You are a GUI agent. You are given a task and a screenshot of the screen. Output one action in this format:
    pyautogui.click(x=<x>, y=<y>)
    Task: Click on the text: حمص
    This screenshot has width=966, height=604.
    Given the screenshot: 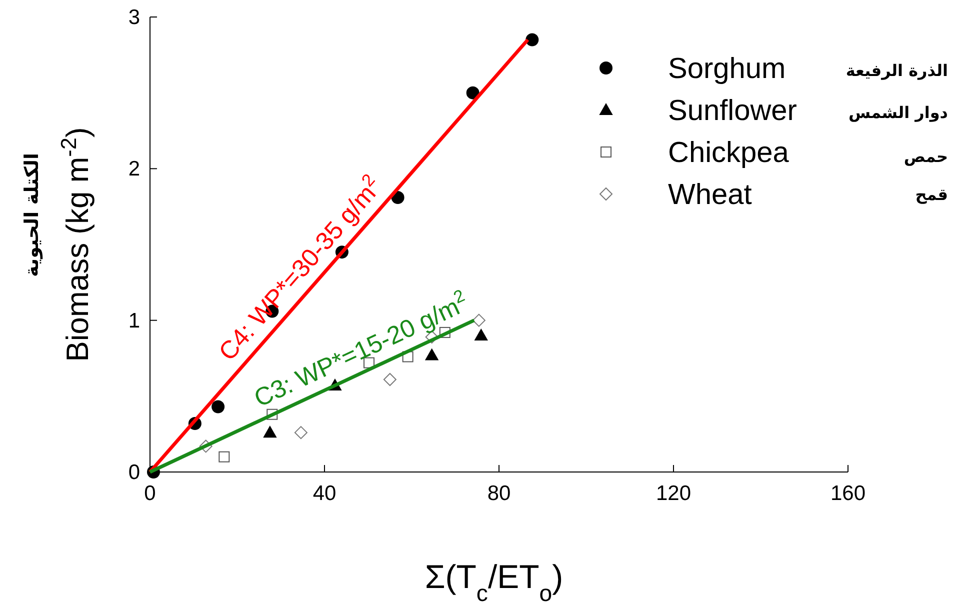 What is the action you would take?
    pyautogui.click(x=926, y=156)
    